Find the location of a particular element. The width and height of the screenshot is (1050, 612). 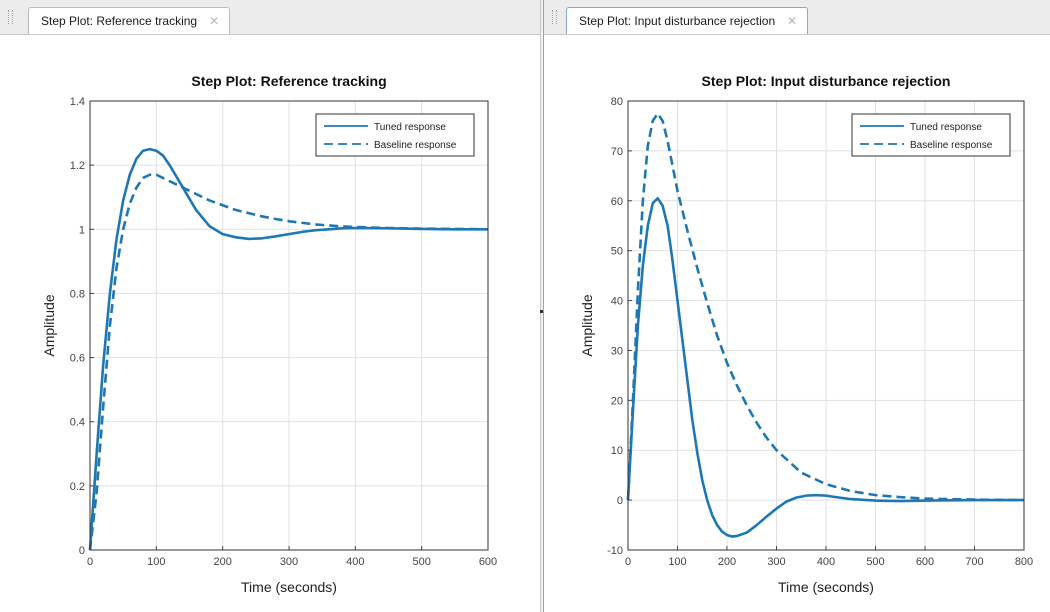

y-tick-label: 60 is located at coordinates (617, 202).